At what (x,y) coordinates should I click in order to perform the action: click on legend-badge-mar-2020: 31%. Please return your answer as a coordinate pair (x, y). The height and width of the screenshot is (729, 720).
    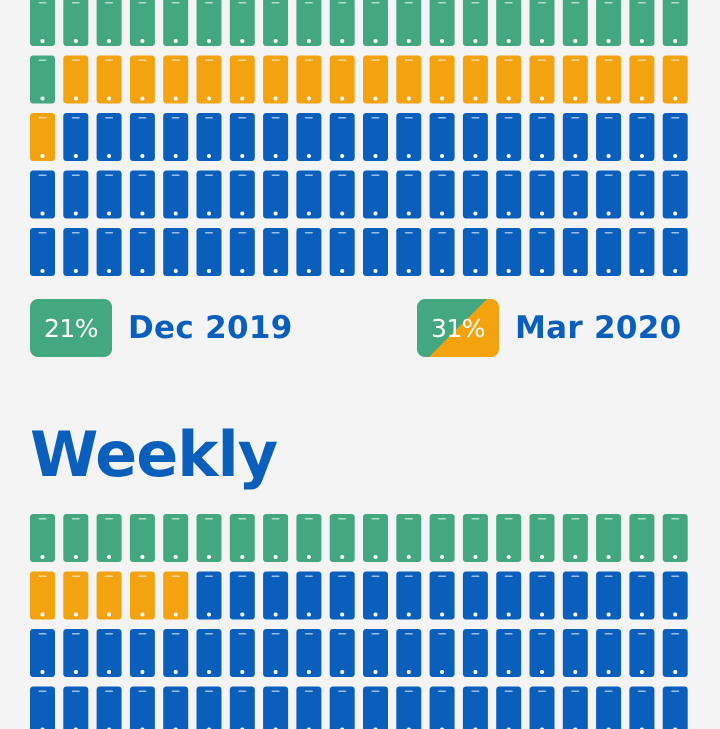
    Looking at the image, I should click on (458, 328).